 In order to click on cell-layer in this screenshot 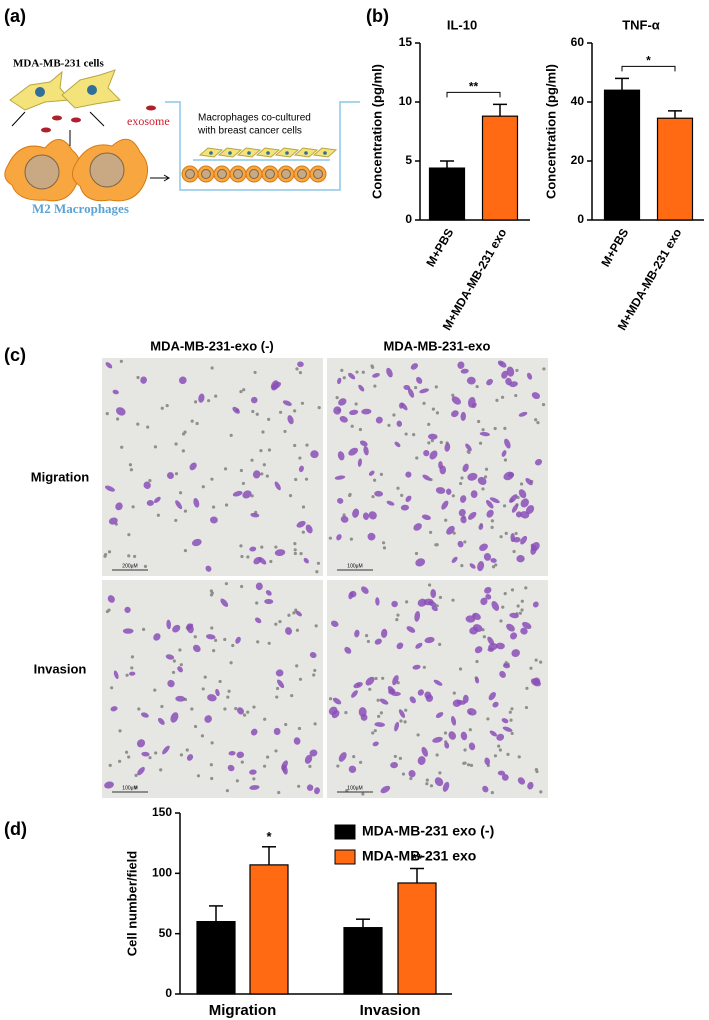, I will do `click(259, 165)`.